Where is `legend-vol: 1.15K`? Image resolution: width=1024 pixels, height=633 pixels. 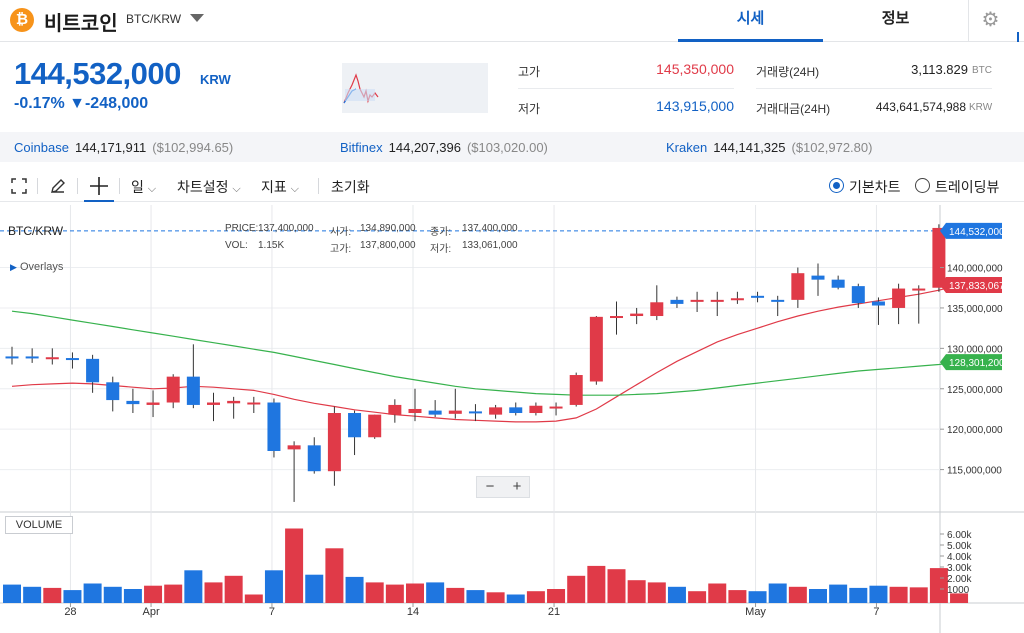
legend-vol: 1.15K is located at coordinates (271, 245).